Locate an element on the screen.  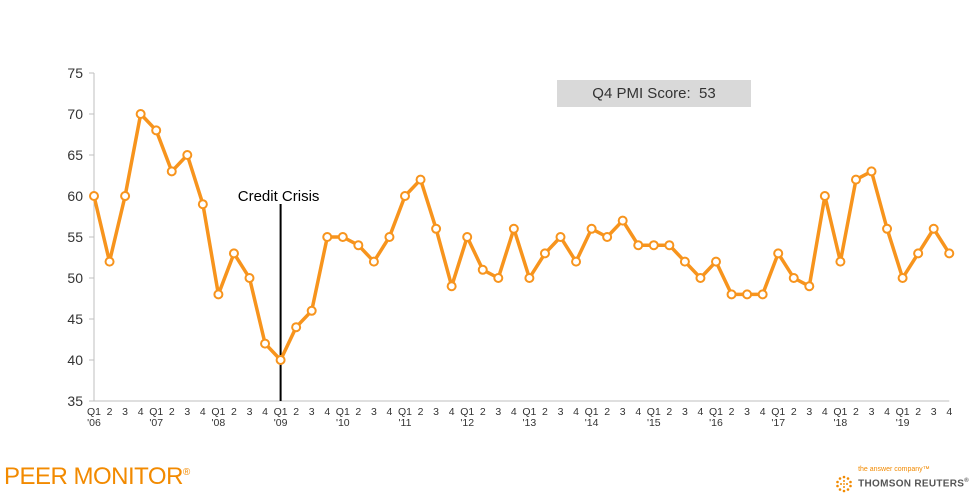
x-year-label: '09 is located at coordinates (281, 423).